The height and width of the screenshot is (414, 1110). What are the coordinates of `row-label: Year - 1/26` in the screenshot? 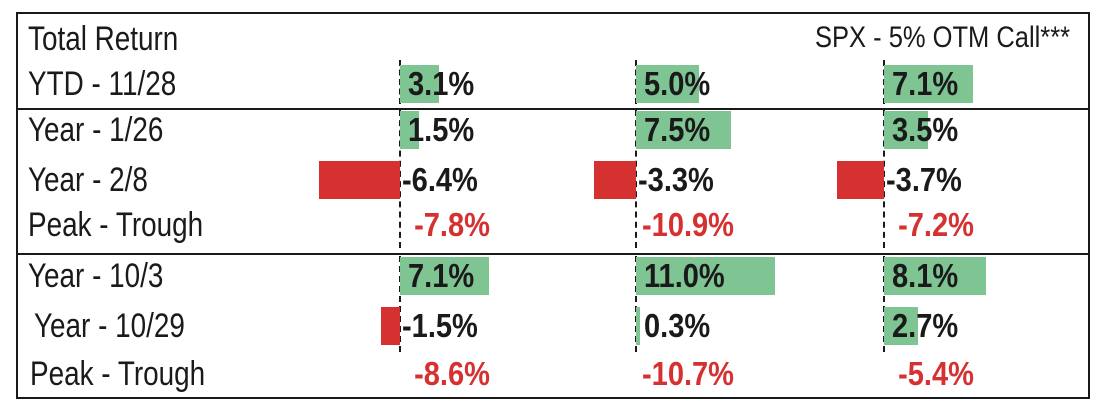 It's located at (96, 130).